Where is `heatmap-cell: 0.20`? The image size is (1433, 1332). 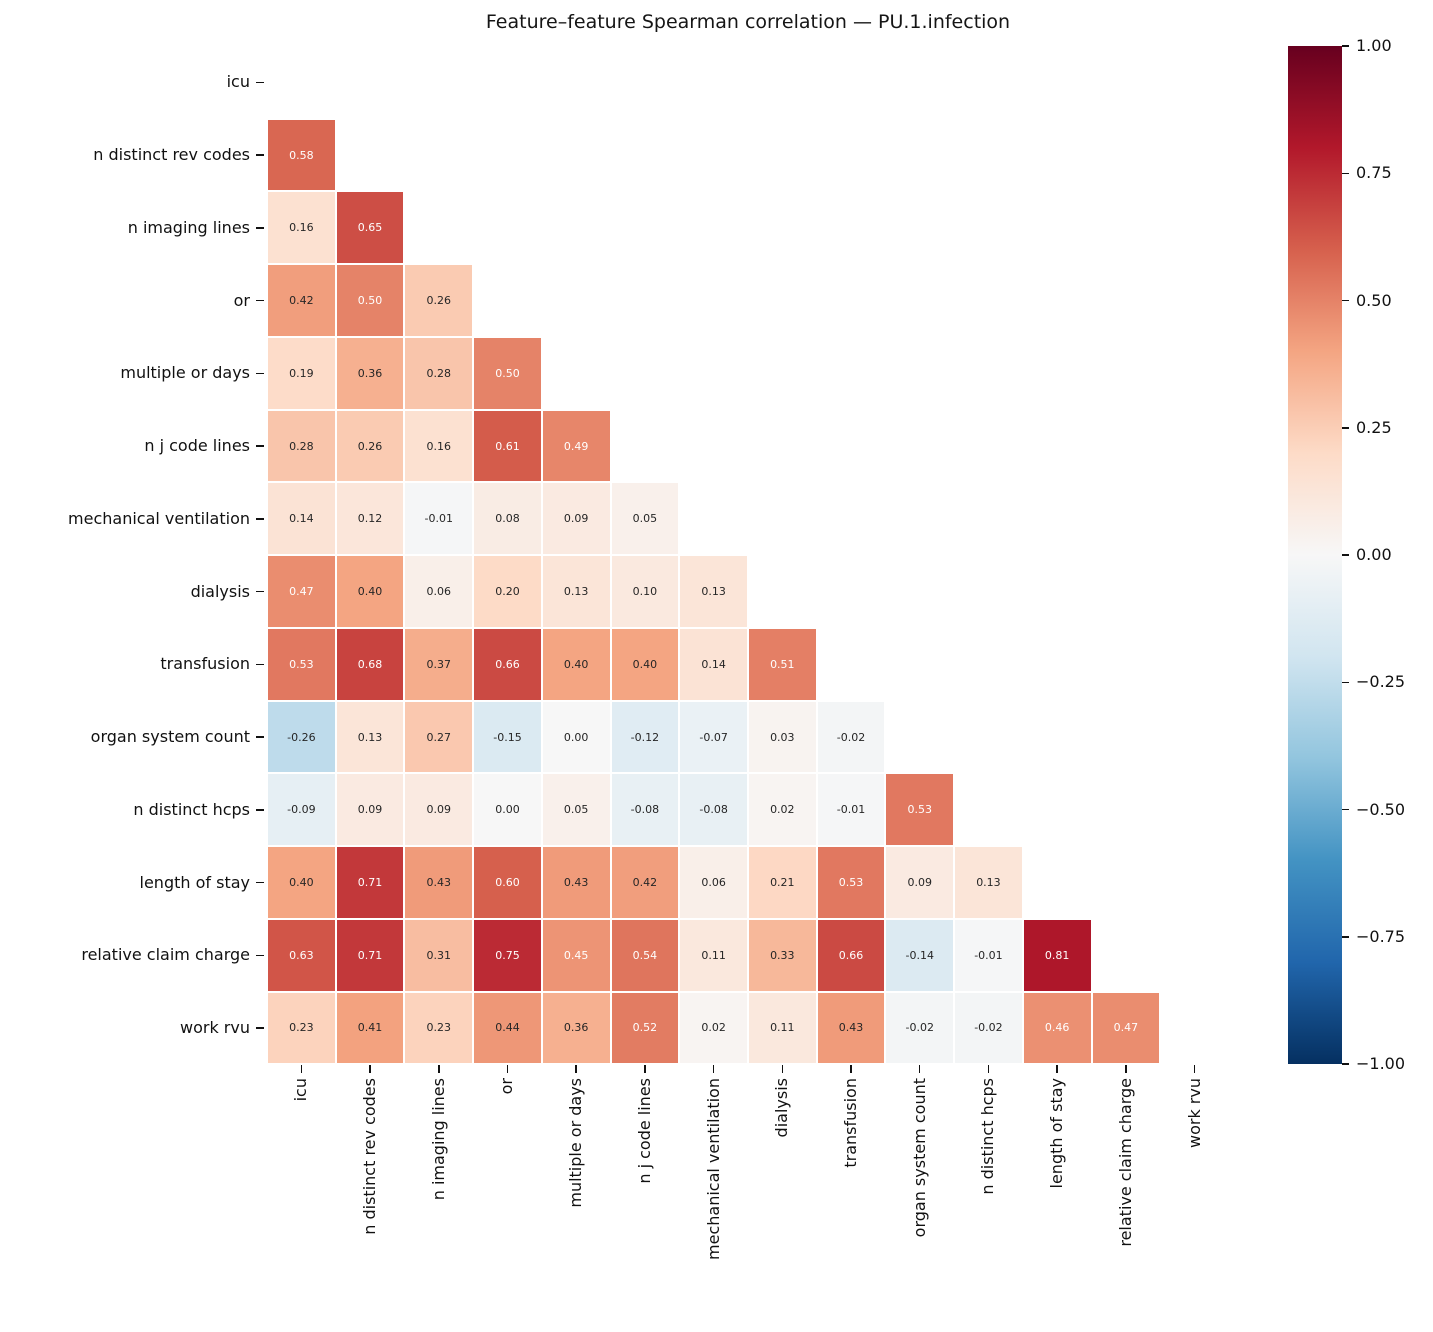
heatmap-cell: 0.20 is located at coordinates (507, 591).